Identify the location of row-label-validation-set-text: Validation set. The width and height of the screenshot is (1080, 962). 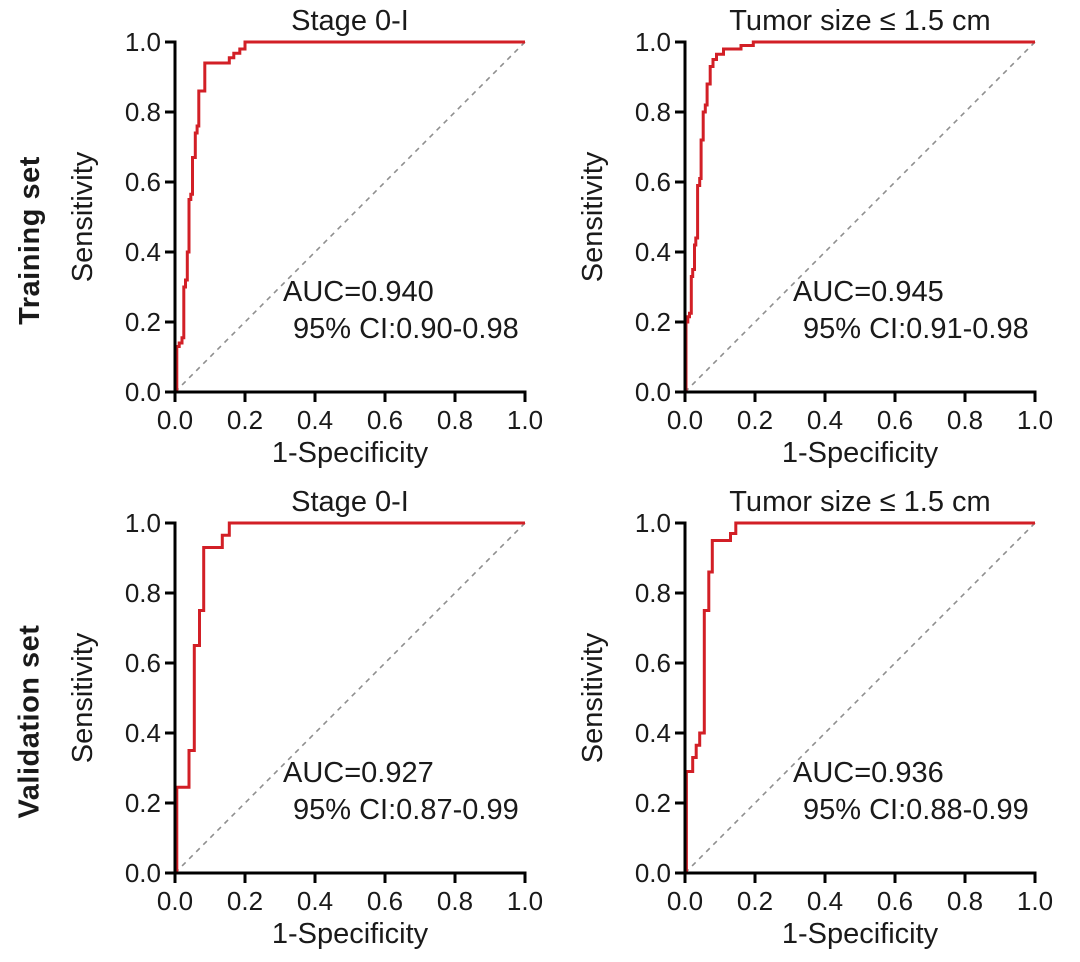
(29, 721).